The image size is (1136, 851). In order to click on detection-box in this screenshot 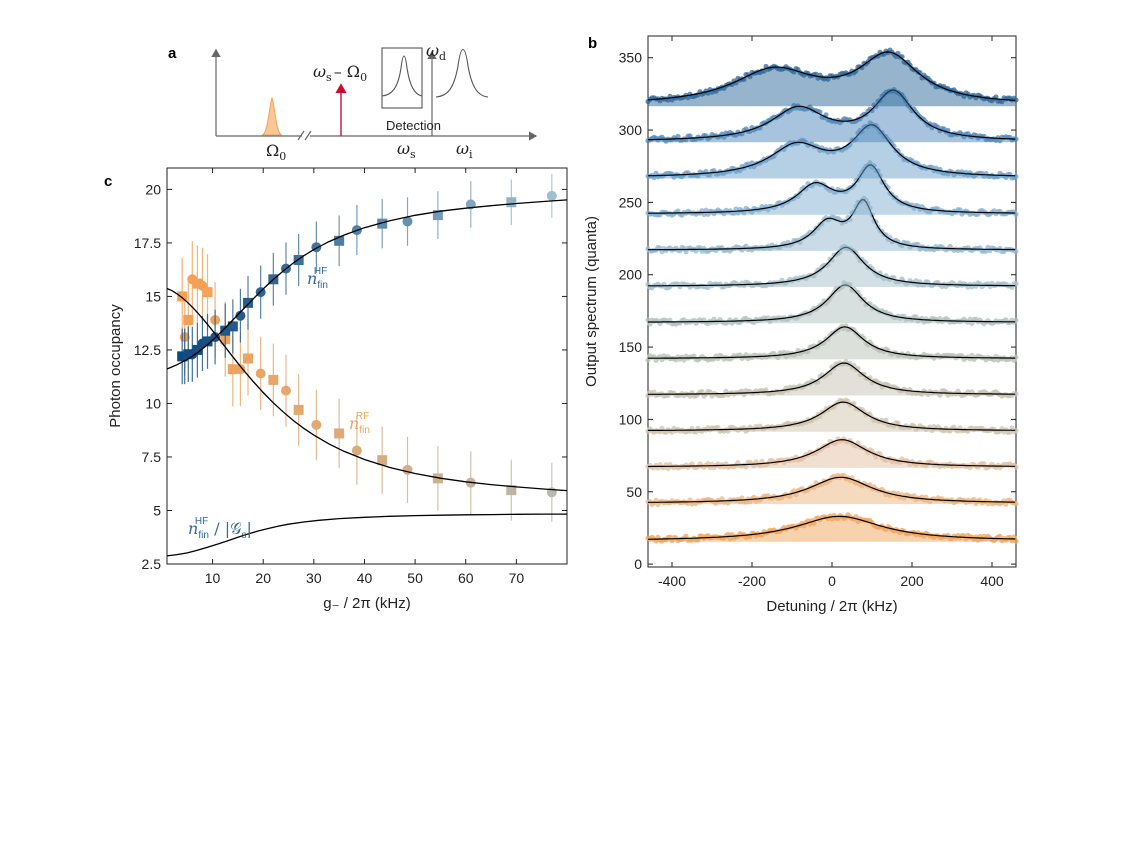, I will do `click(402, 78)`.